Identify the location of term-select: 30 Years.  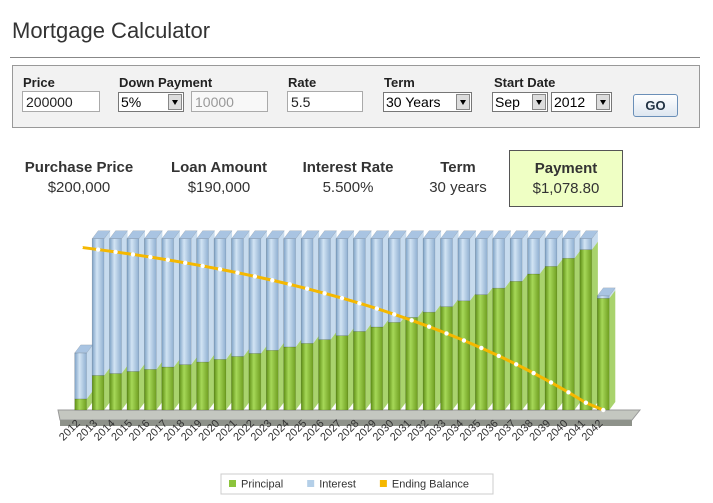
(427, 102).